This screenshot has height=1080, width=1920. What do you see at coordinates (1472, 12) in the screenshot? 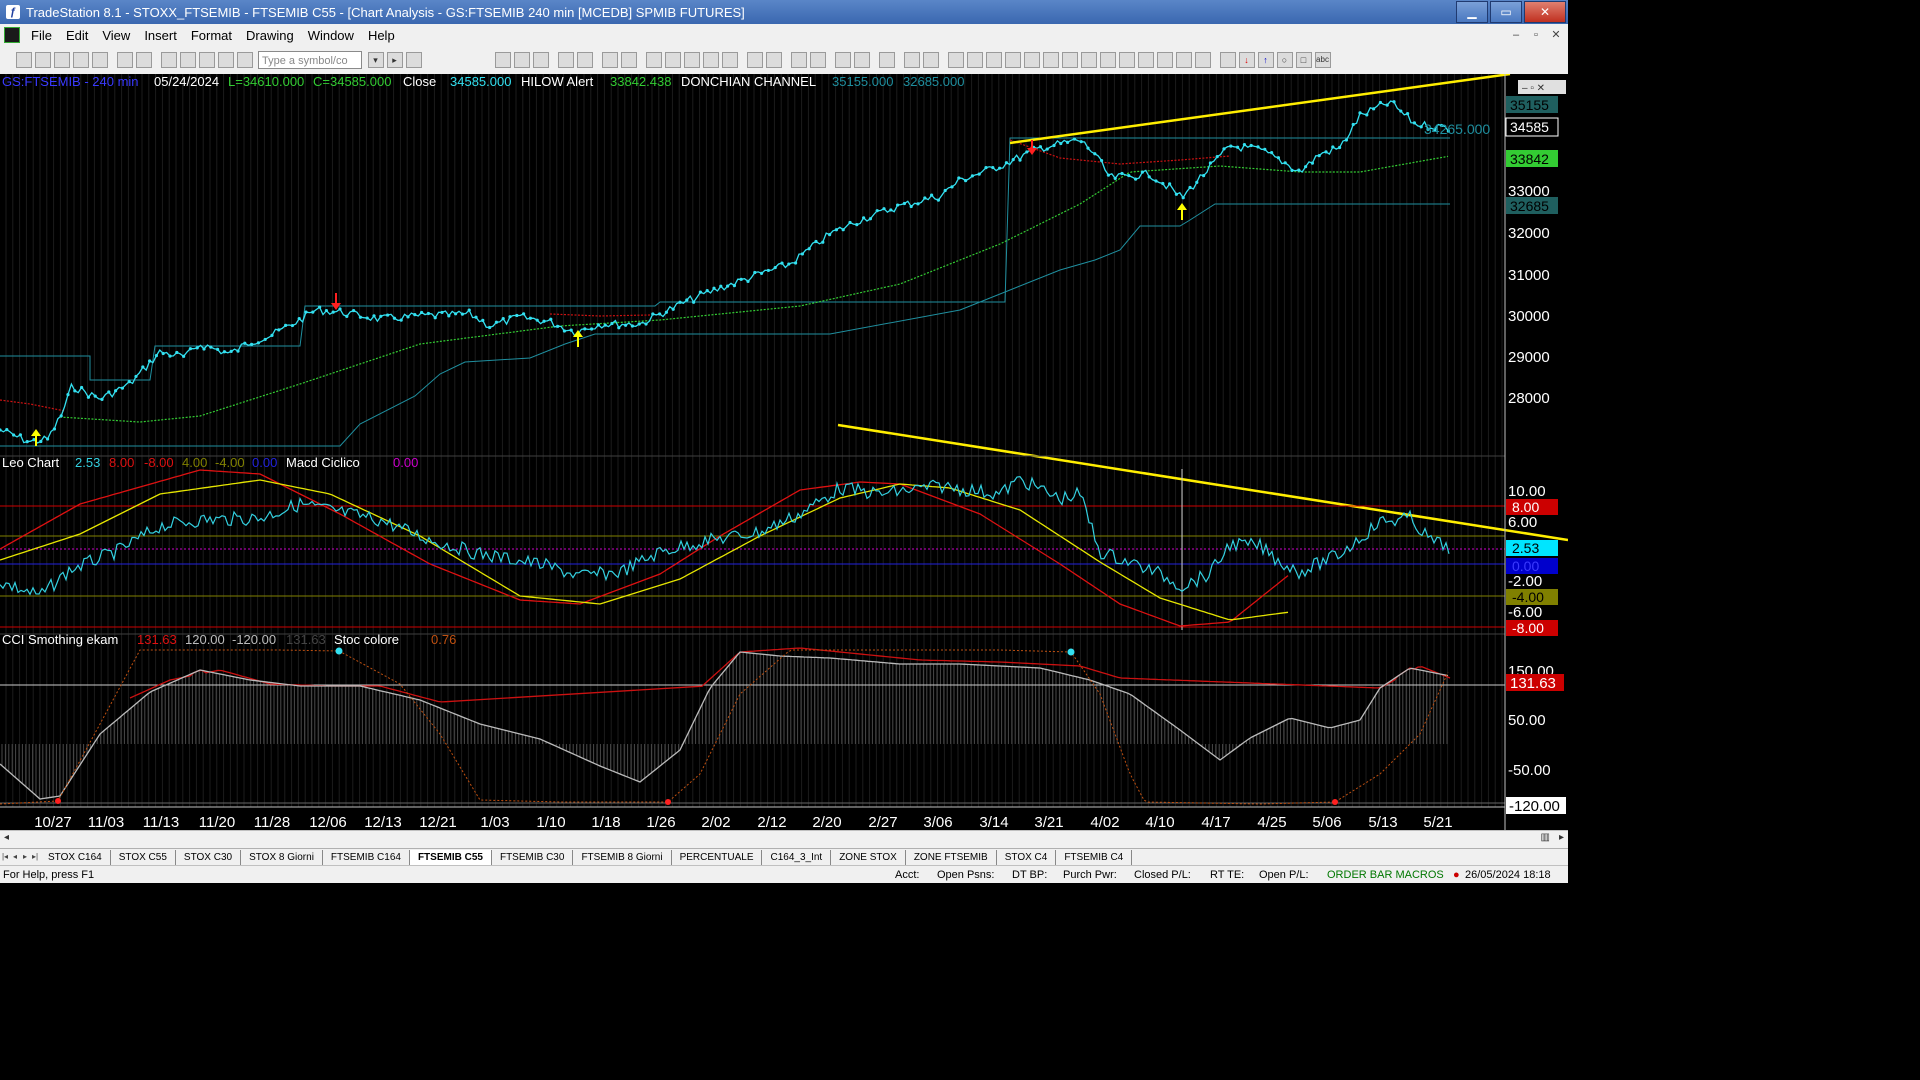
I see `minimize-button: ▁` at bounding box center [1472, 12].